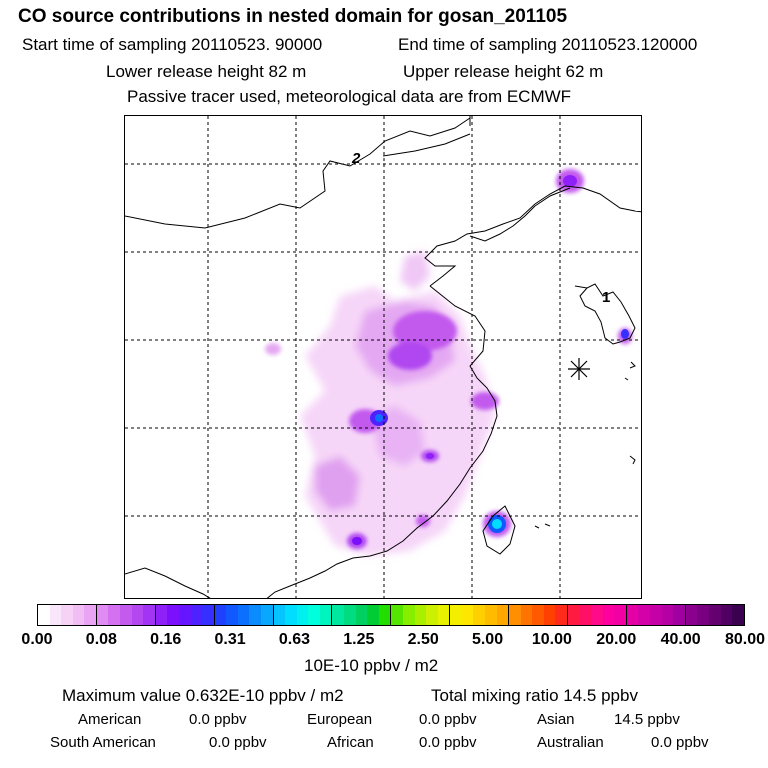 The width and height of the screenshot is (768, 768). What do you see at coordinates (101, 639) in the screenshot?
I see `colorbar-tick-label: 0.08` at bounding box center [101, 639].